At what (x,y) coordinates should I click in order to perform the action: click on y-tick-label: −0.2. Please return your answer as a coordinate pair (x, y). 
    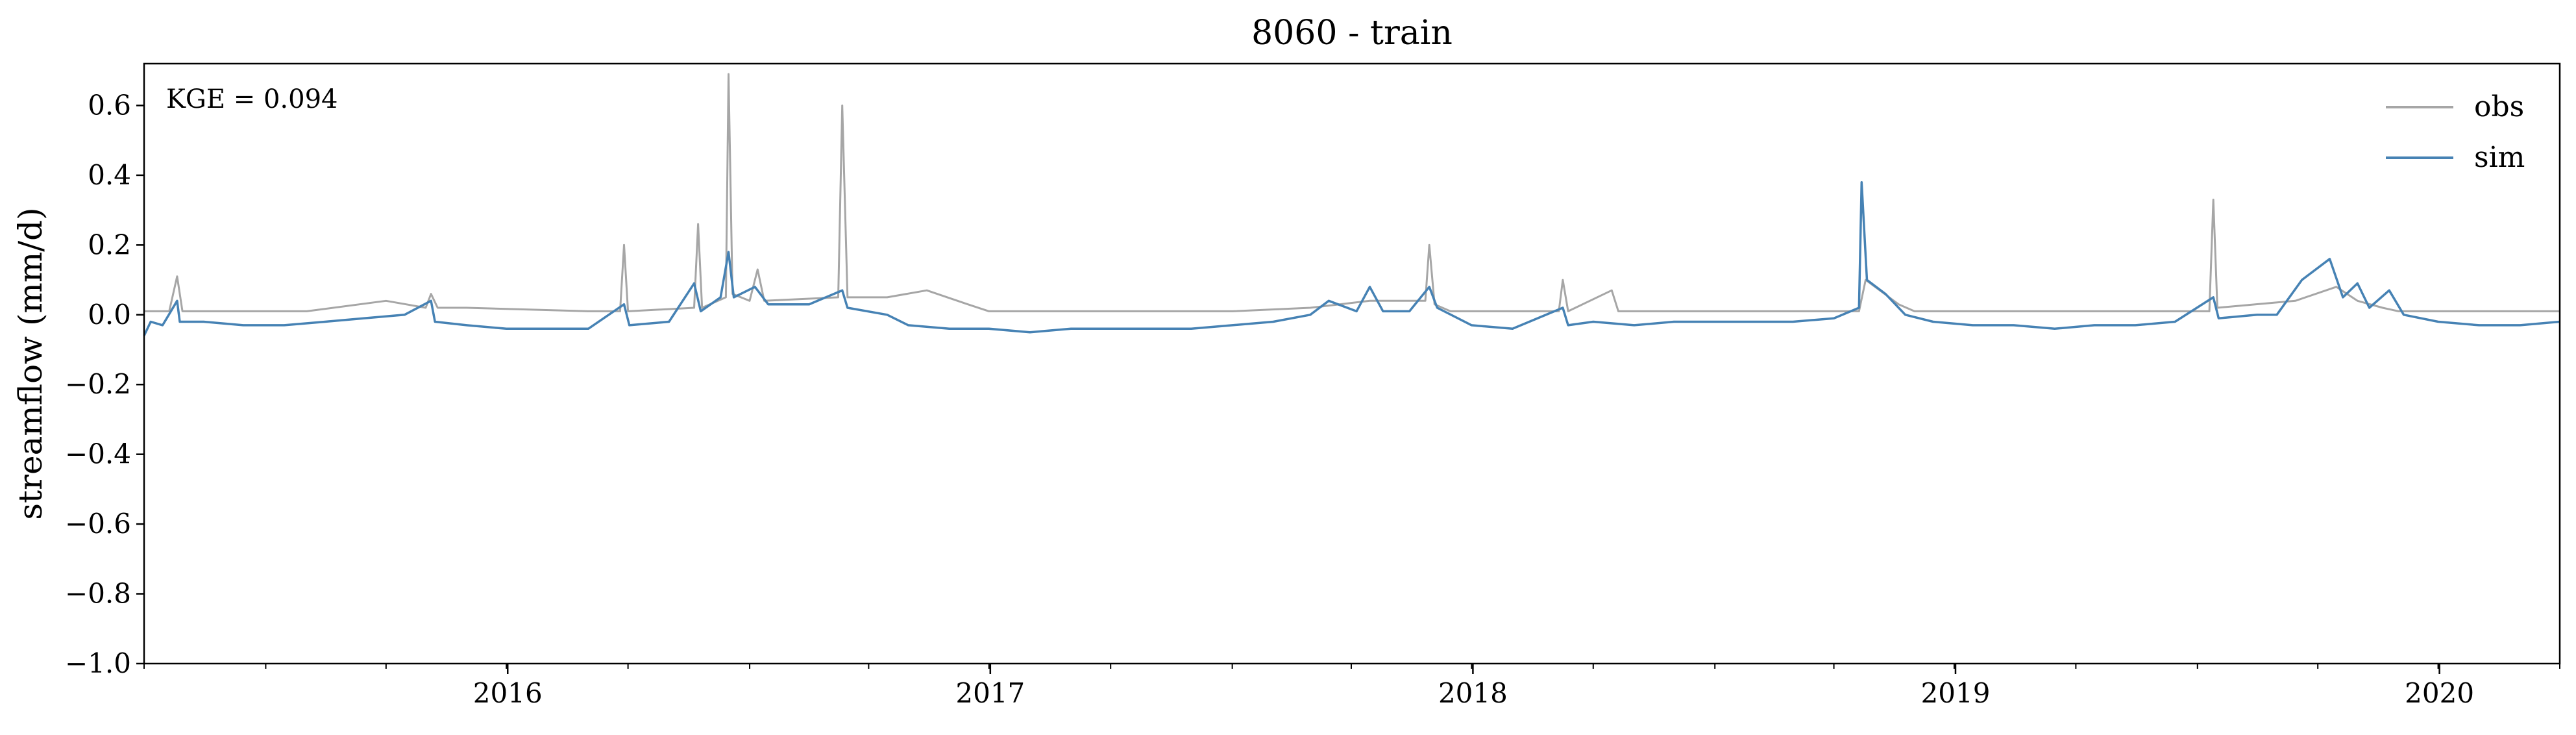
    Looking at the image, I should click on (98, 384).